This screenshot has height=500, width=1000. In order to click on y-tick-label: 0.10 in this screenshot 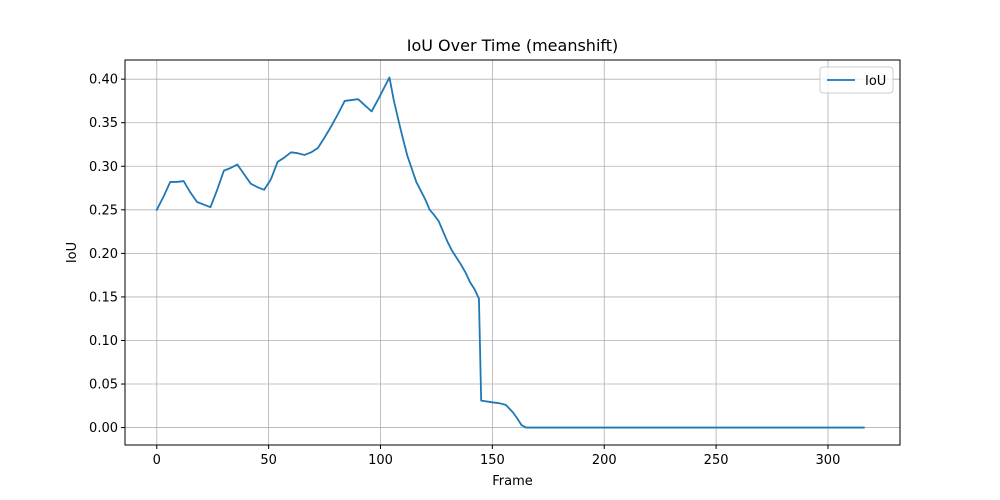, I will do `click(103, 341)`.